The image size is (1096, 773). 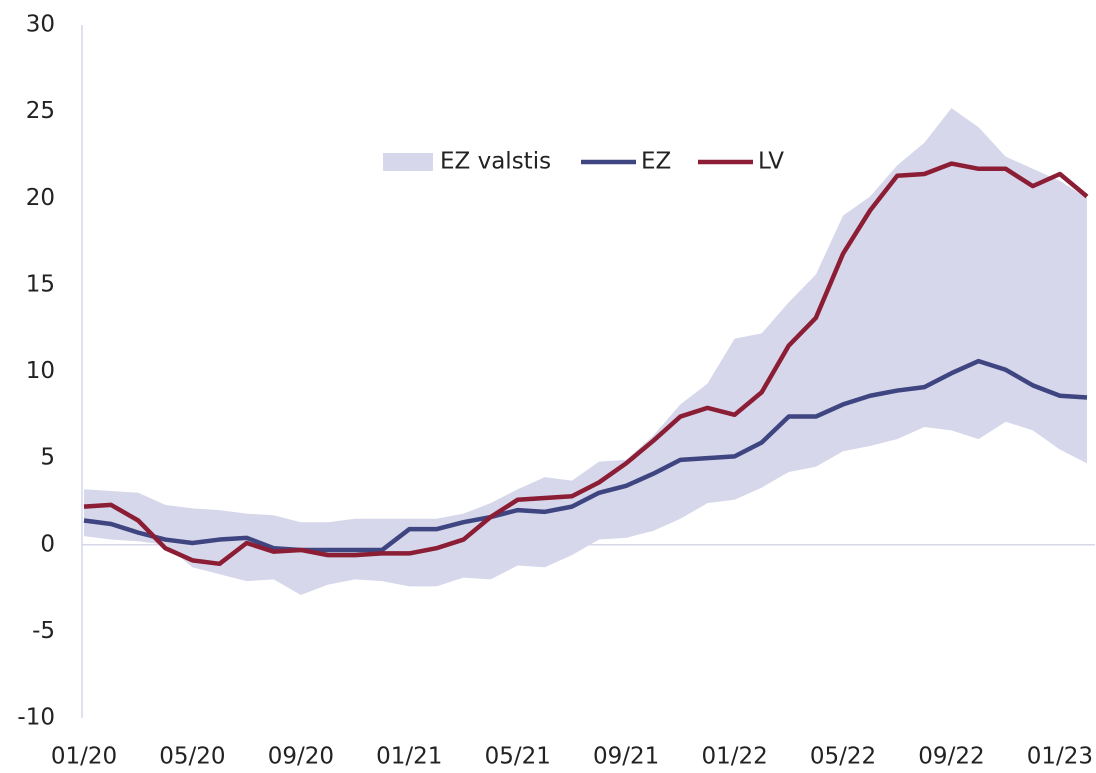 I want to click on x-tick-label: 01/22, so click(x=734, y=757).